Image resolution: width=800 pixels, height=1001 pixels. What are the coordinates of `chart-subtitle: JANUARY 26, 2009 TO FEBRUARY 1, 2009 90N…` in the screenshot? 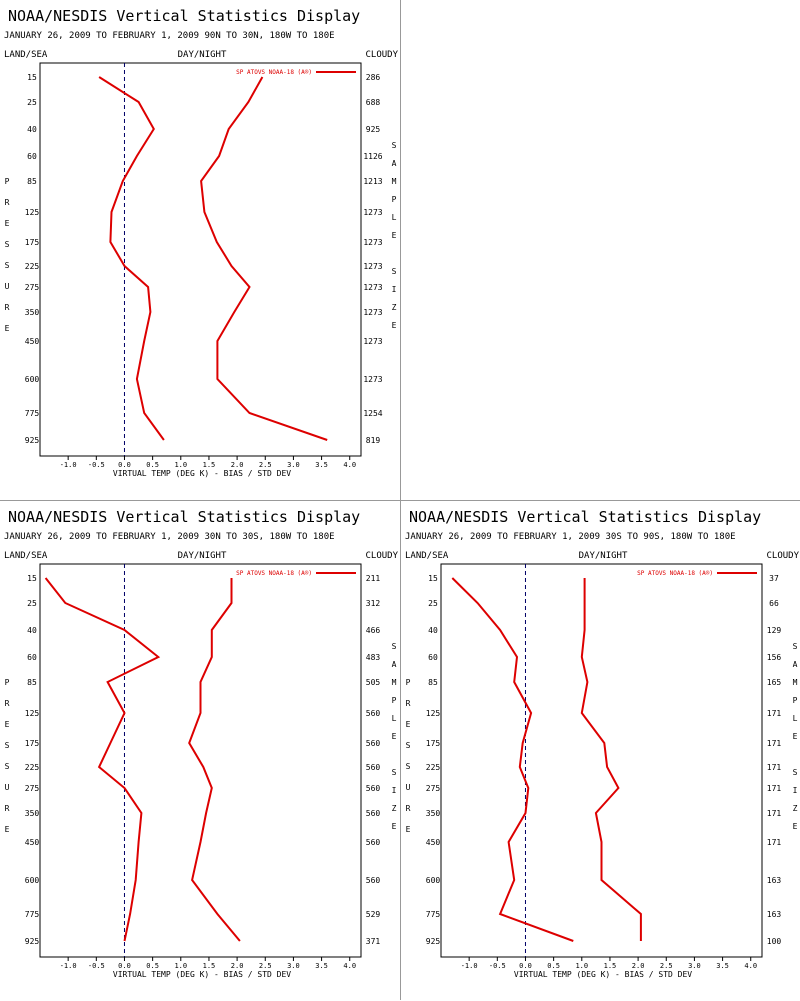 It's located at (169, 36).